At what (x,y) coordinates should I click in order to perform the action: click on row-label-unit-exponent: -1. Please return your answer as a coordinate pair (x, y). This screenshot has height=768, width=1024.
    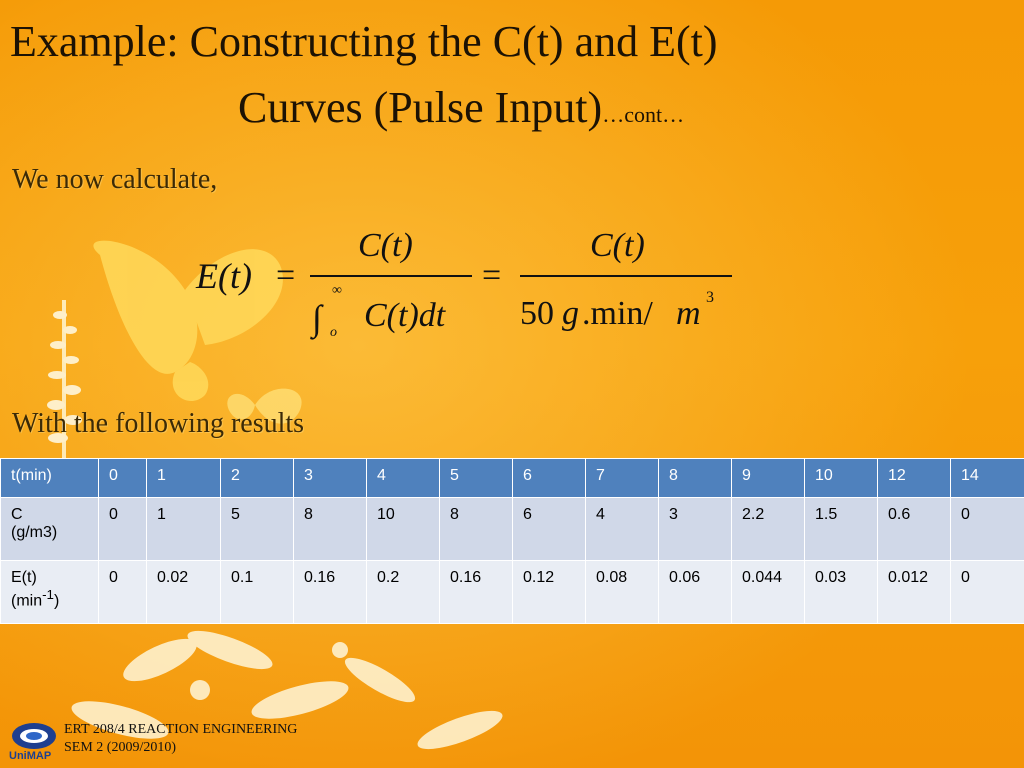
    Looking at the image, I should click on (48, 594).